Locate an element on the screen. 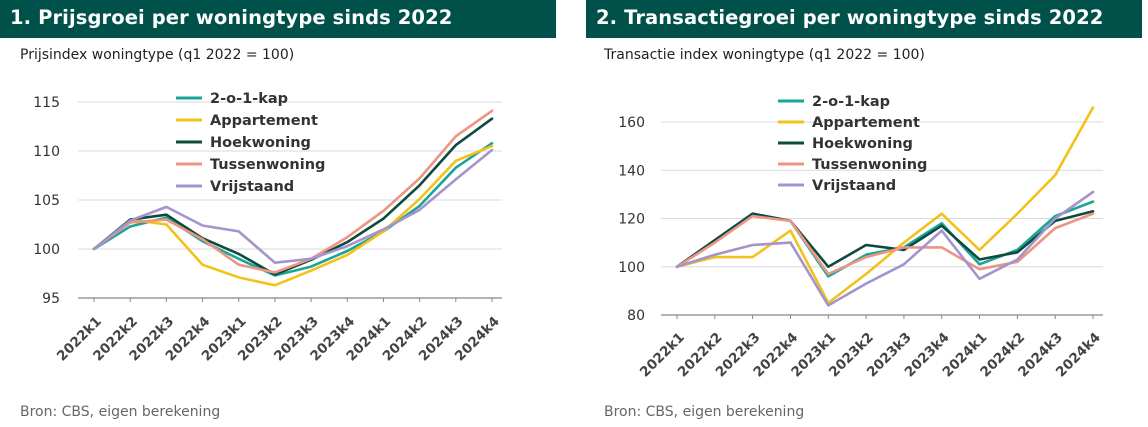 The width and height of the screenshot is (1148, 427). chart-title: 1. Prijsgroei per woningtype sinds 2022 is located at coordinates (231, 17).